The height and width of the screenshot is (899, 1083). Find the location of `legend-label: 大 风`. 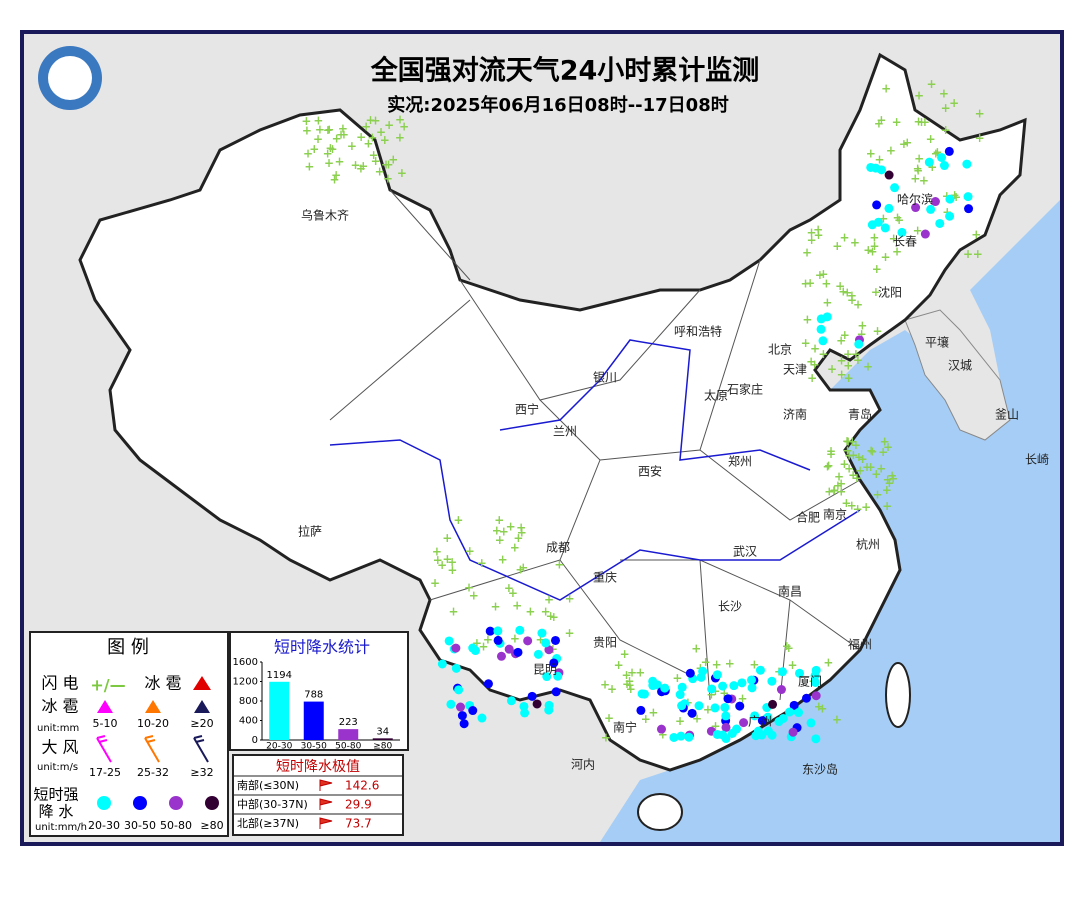

legend-label: 大 风 is located at coordinates (59, 747).